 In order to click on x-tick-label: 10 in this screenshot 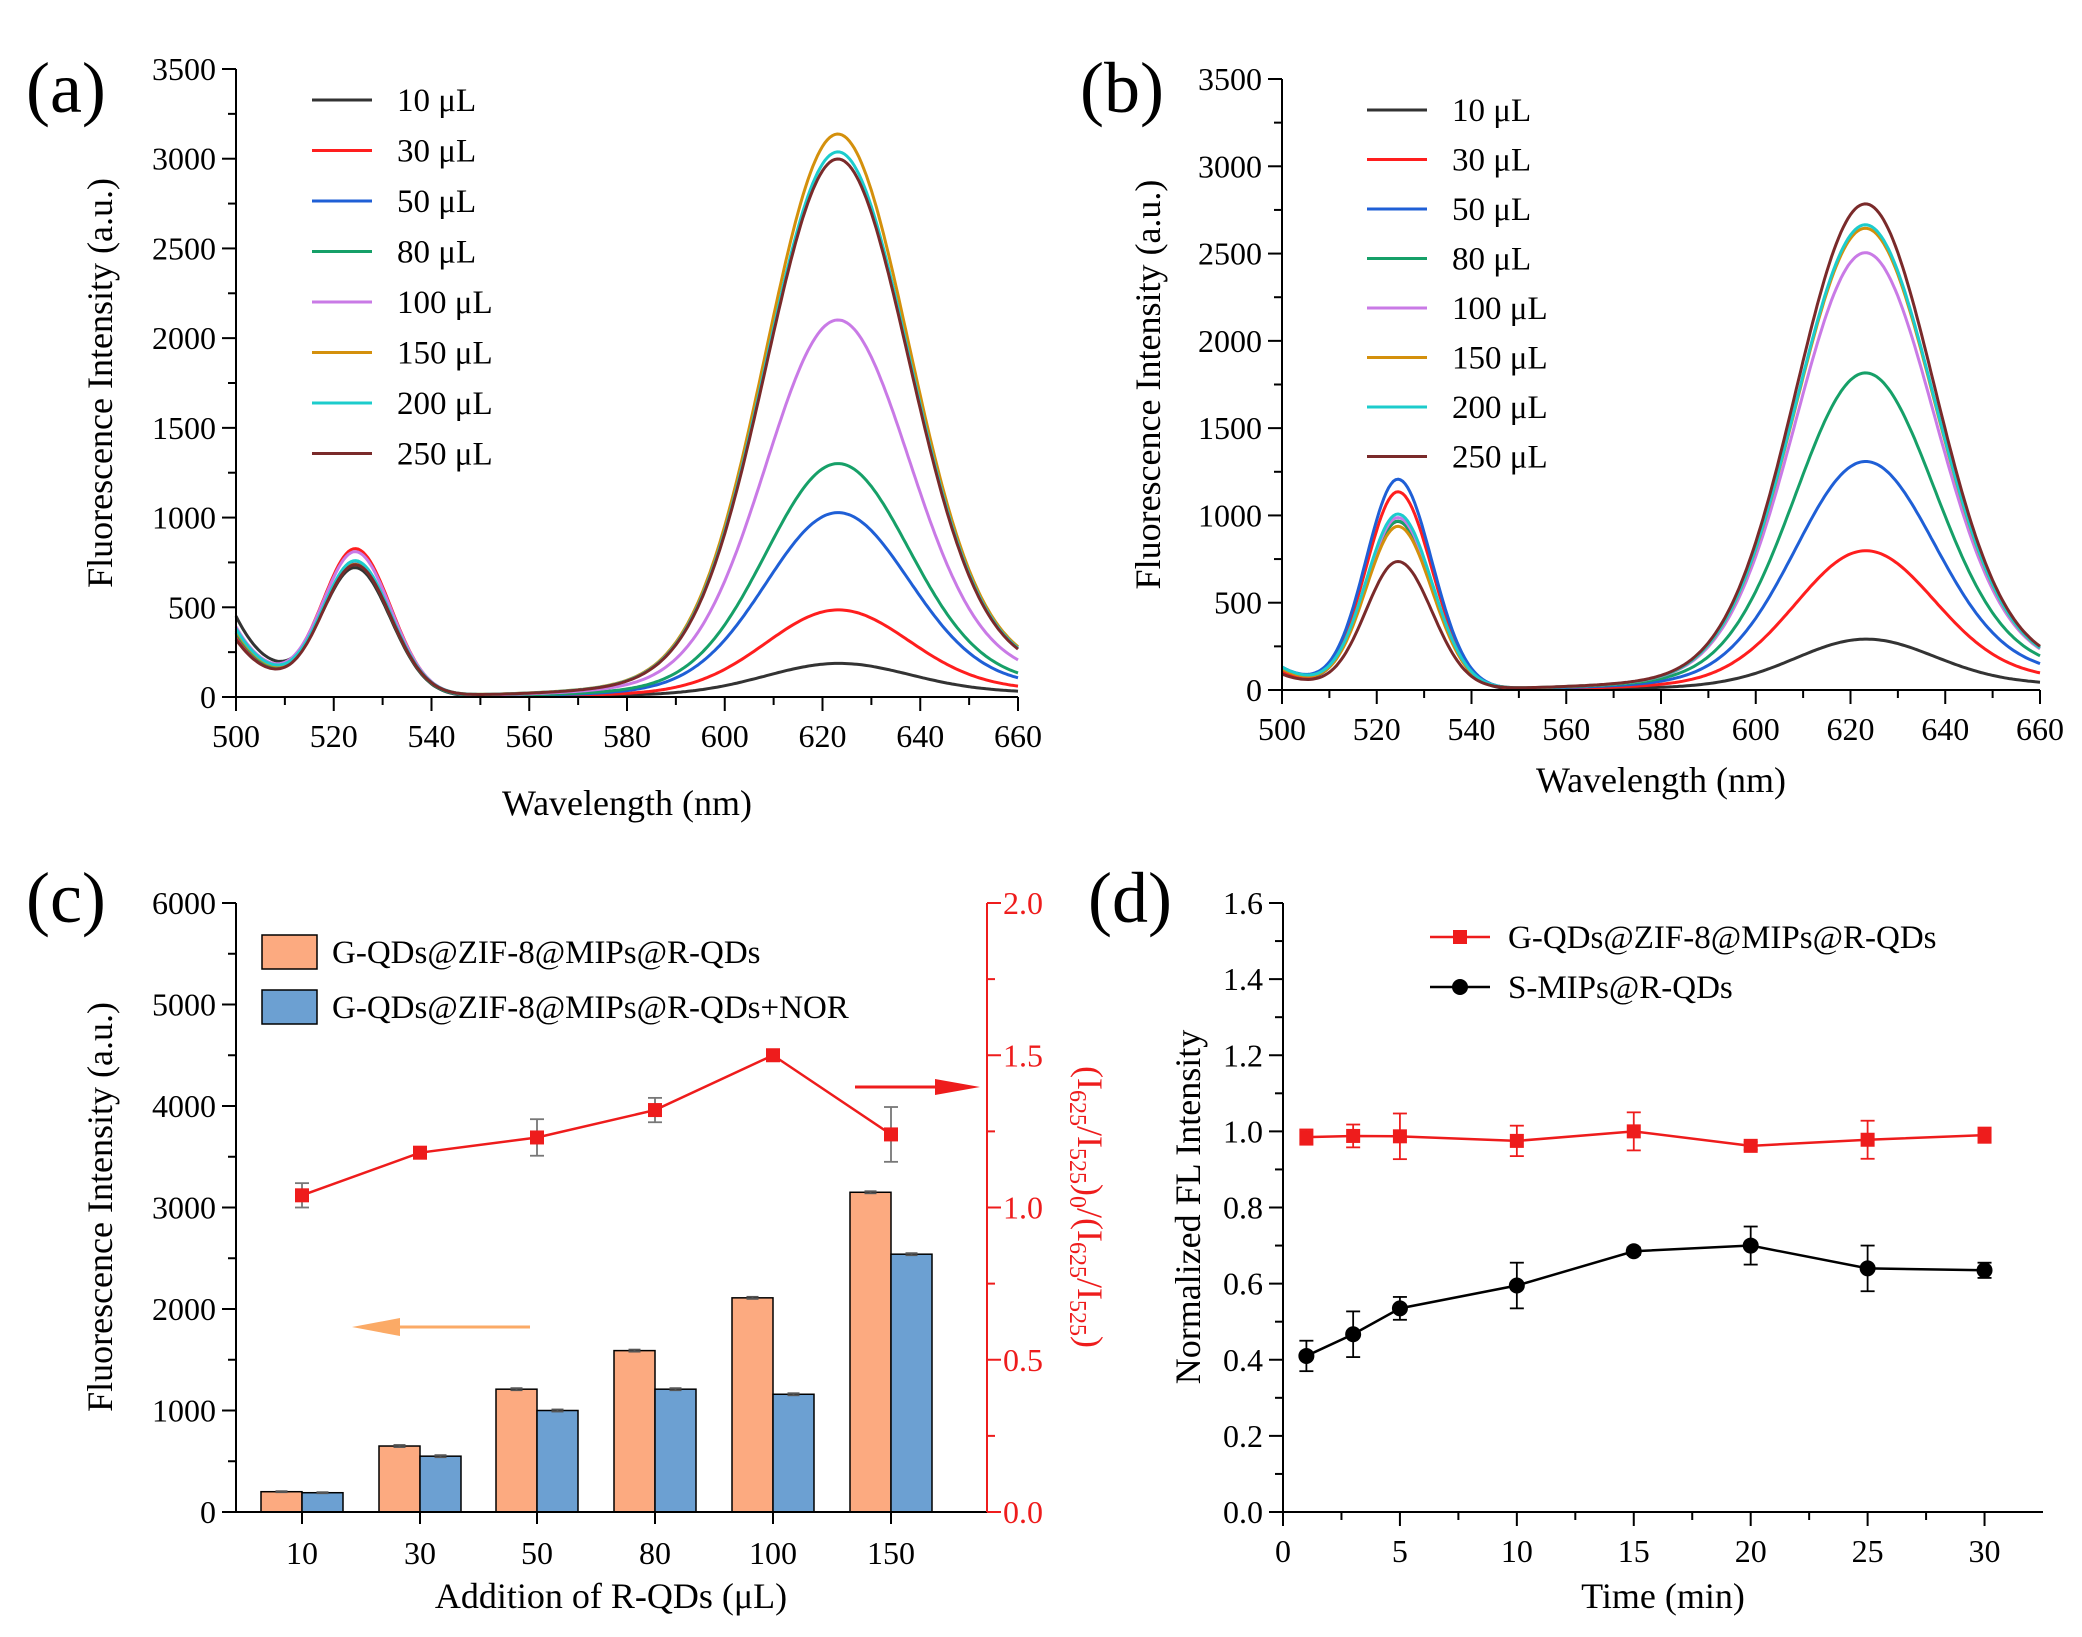, I will do `click(1517, 1551)`.